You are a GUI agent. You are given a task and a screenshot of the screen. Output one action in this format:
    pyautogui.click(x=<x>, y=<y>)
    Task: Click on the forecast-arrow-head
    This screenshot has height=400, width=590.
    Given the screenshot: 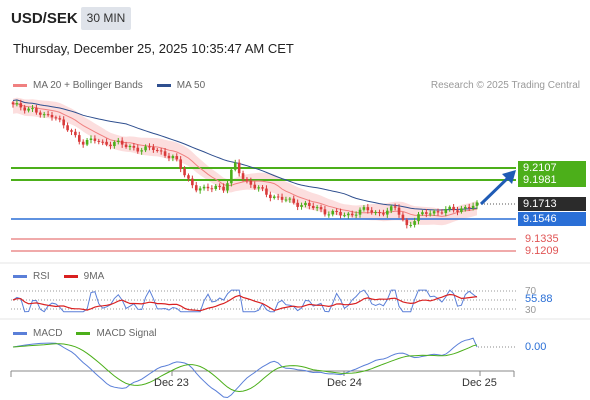 What is the action you would take?
    pyautogui.click(x=509, y=177)
    